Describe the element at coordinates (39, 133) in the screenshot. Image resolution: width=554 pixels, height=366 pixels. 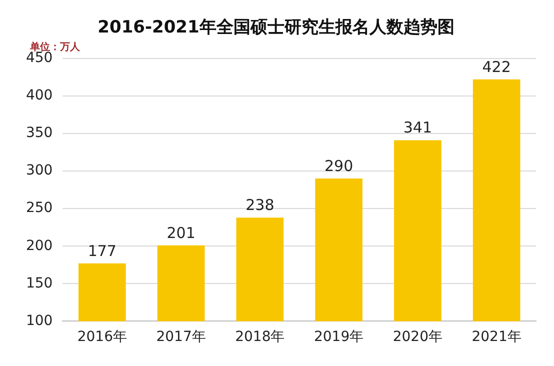
I see `y-tick-label: 350` at that location.